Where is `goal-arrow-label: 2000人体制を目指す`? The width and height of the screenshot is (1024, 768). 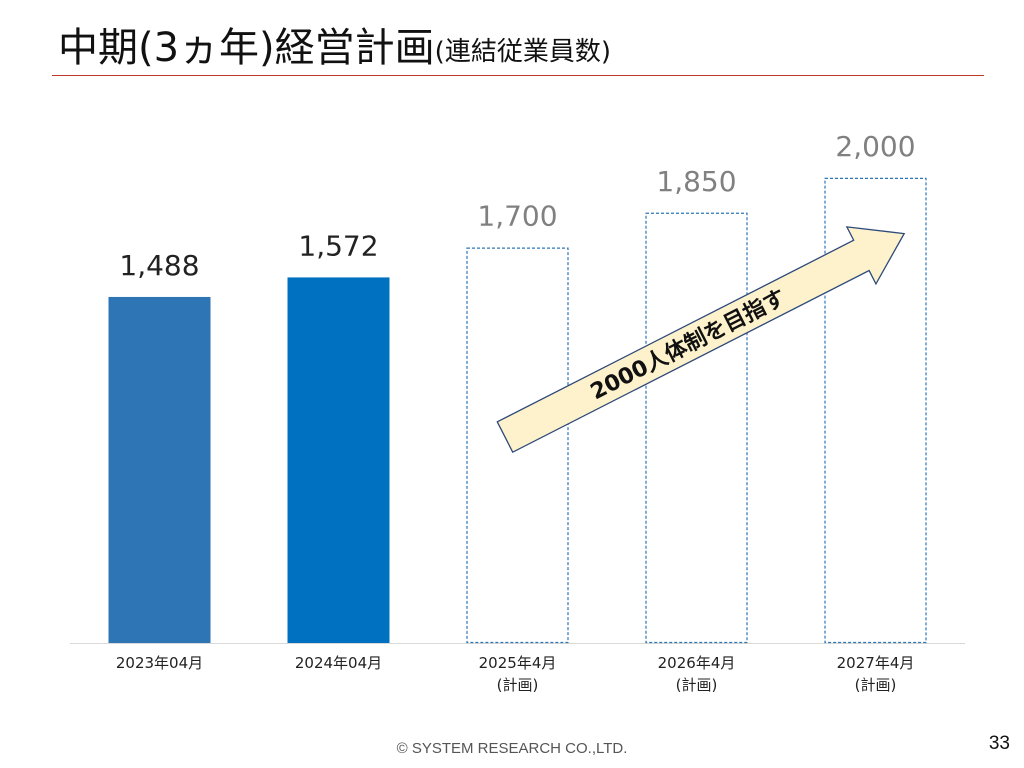
goal-arrow-label: 2000人体制を目指す is located at coordinates (688, 345).